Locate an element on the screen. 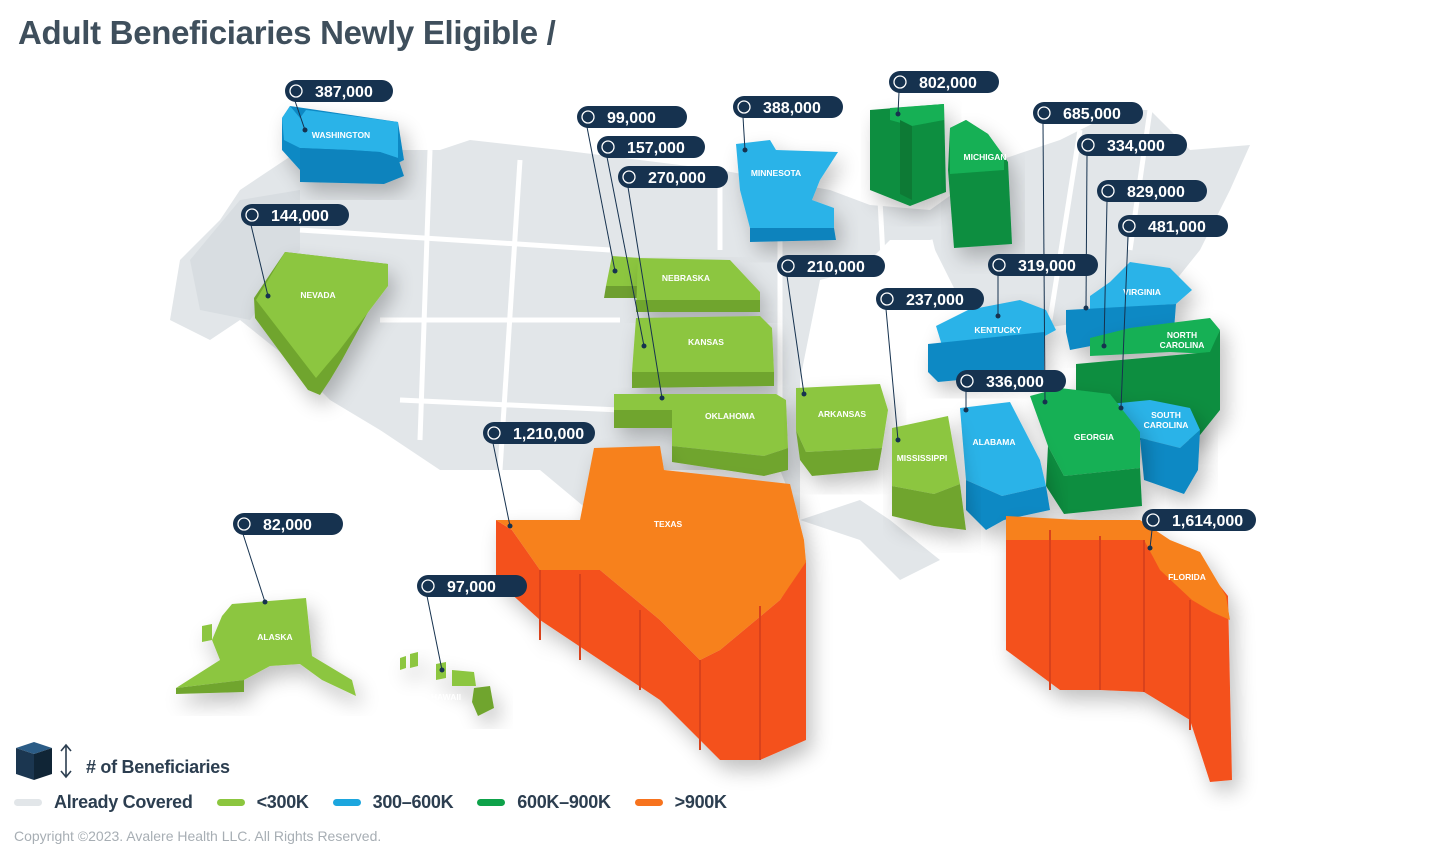 Image resolution: width=1440 pixels, height=864 pixels. state-label-carolina-2: CAROLINA is located at coordinates (1166, 425).